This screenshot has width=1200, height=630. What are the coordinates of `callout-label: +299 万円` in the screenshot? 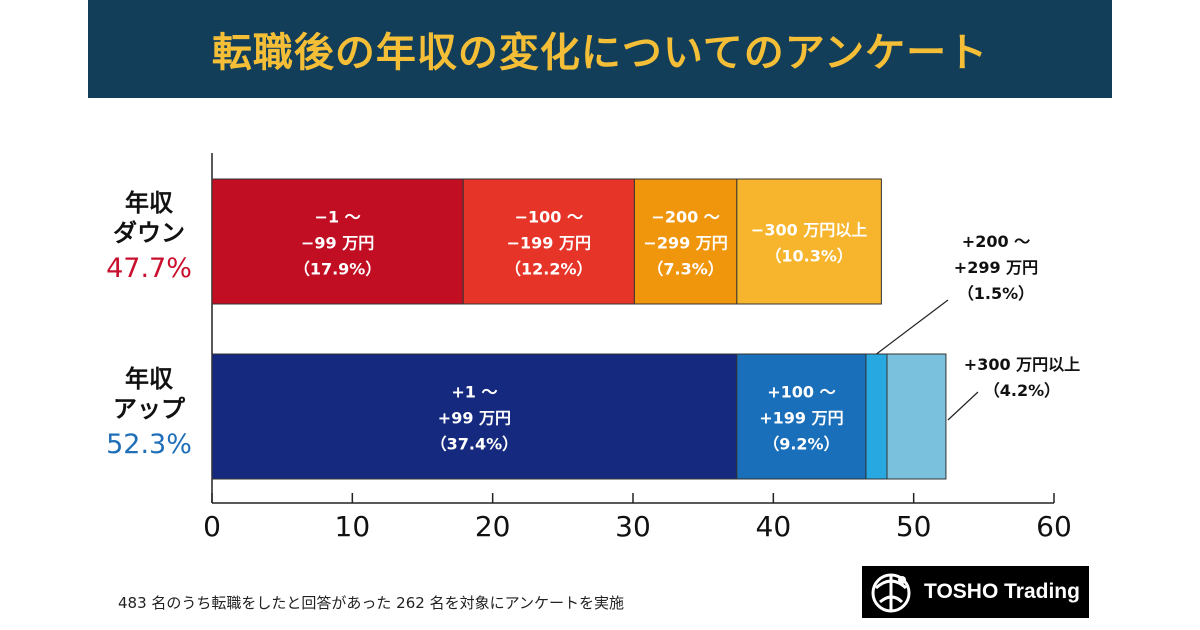 It's located at (996, 267).